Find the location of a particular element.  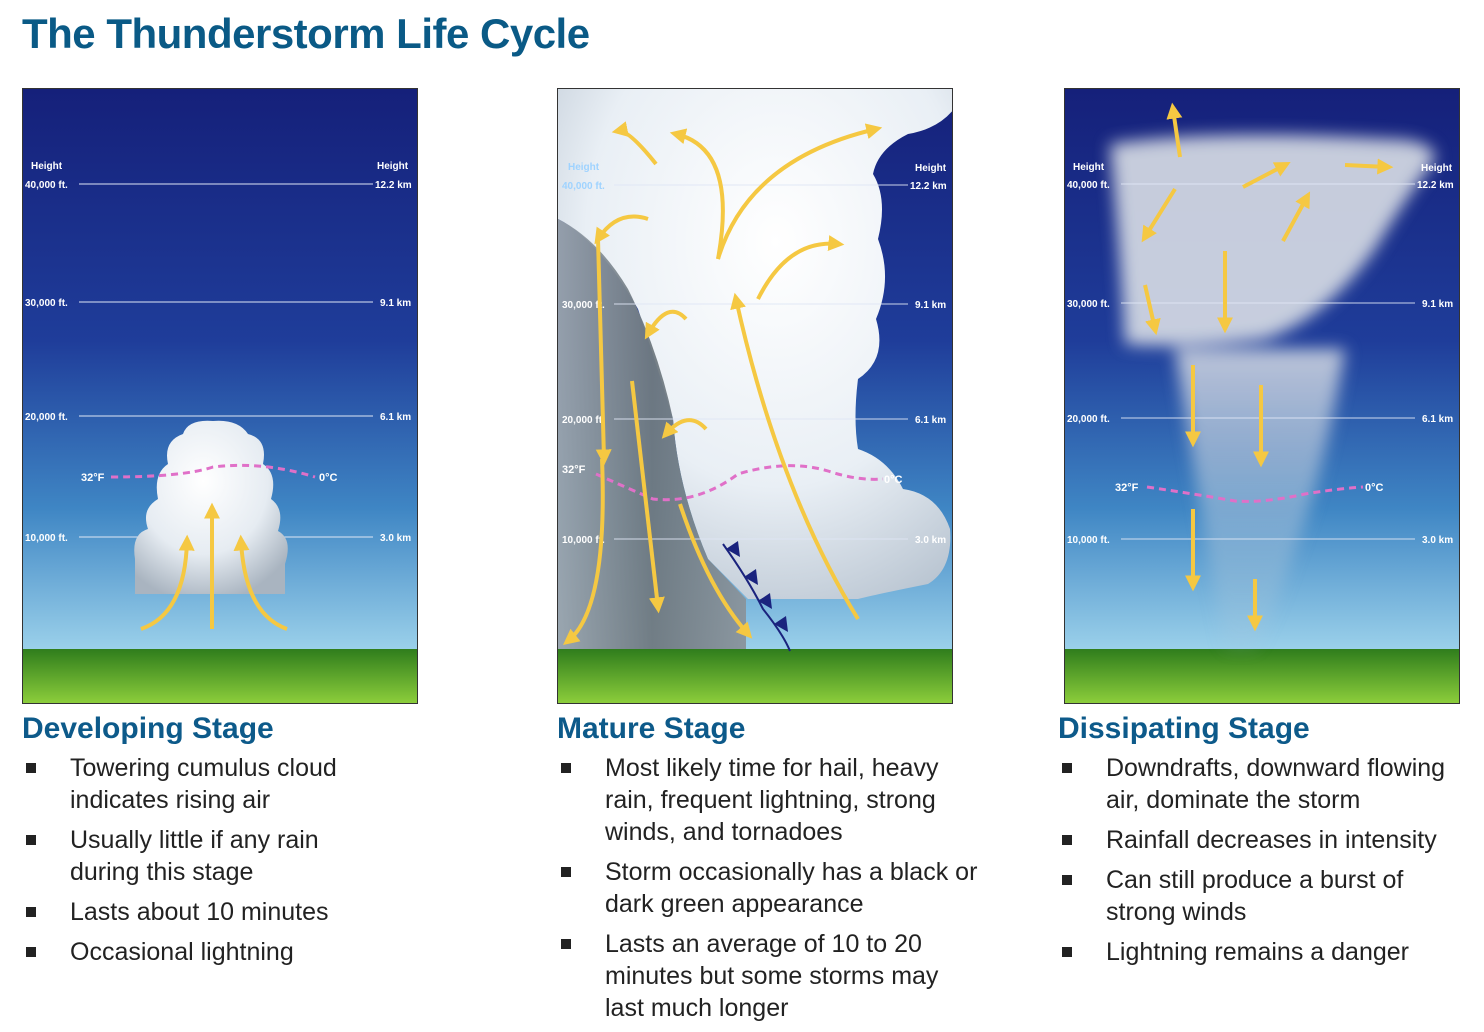

page-title: The Thunderstorm Life Cycle is located at coordinates (306, 33).